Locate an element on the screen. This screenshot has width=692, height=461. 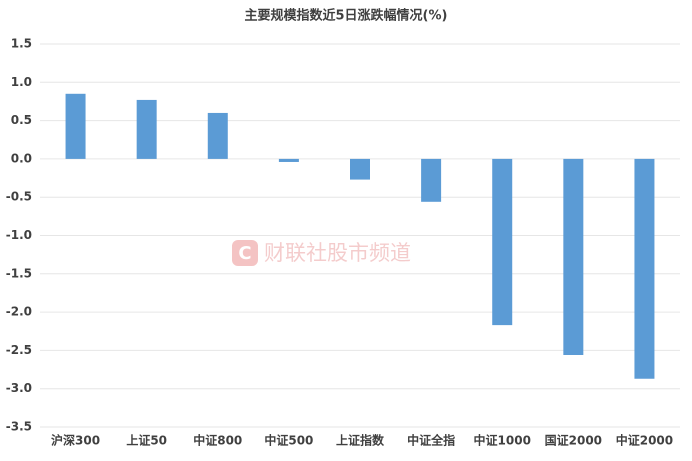
watermark: C 财联社股市频道 is located at coordinates (321, 253).